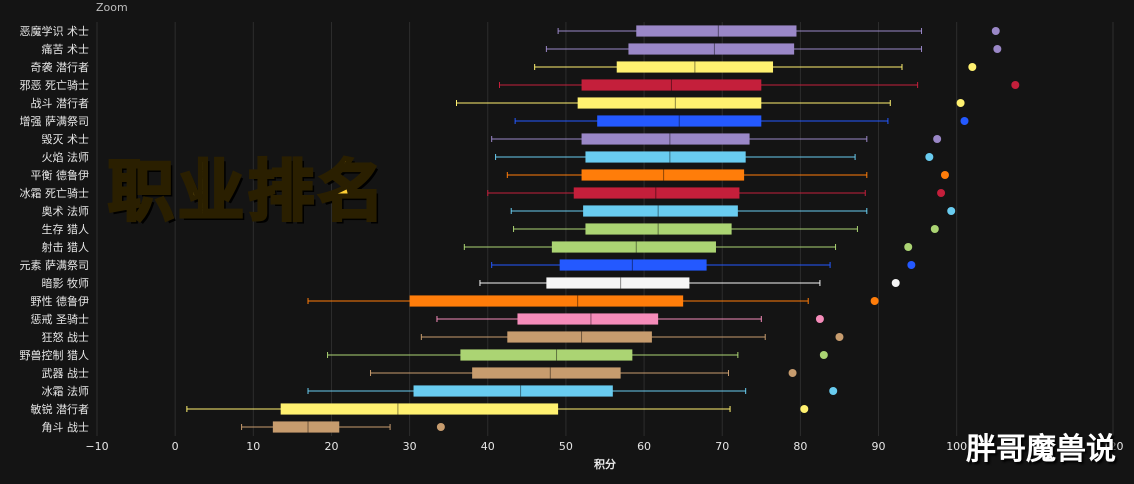  What do you see at coordinates (66, 139) in the screenshot?
I see `category-label: 毁灭 术士` at bounding box center [66, 139].